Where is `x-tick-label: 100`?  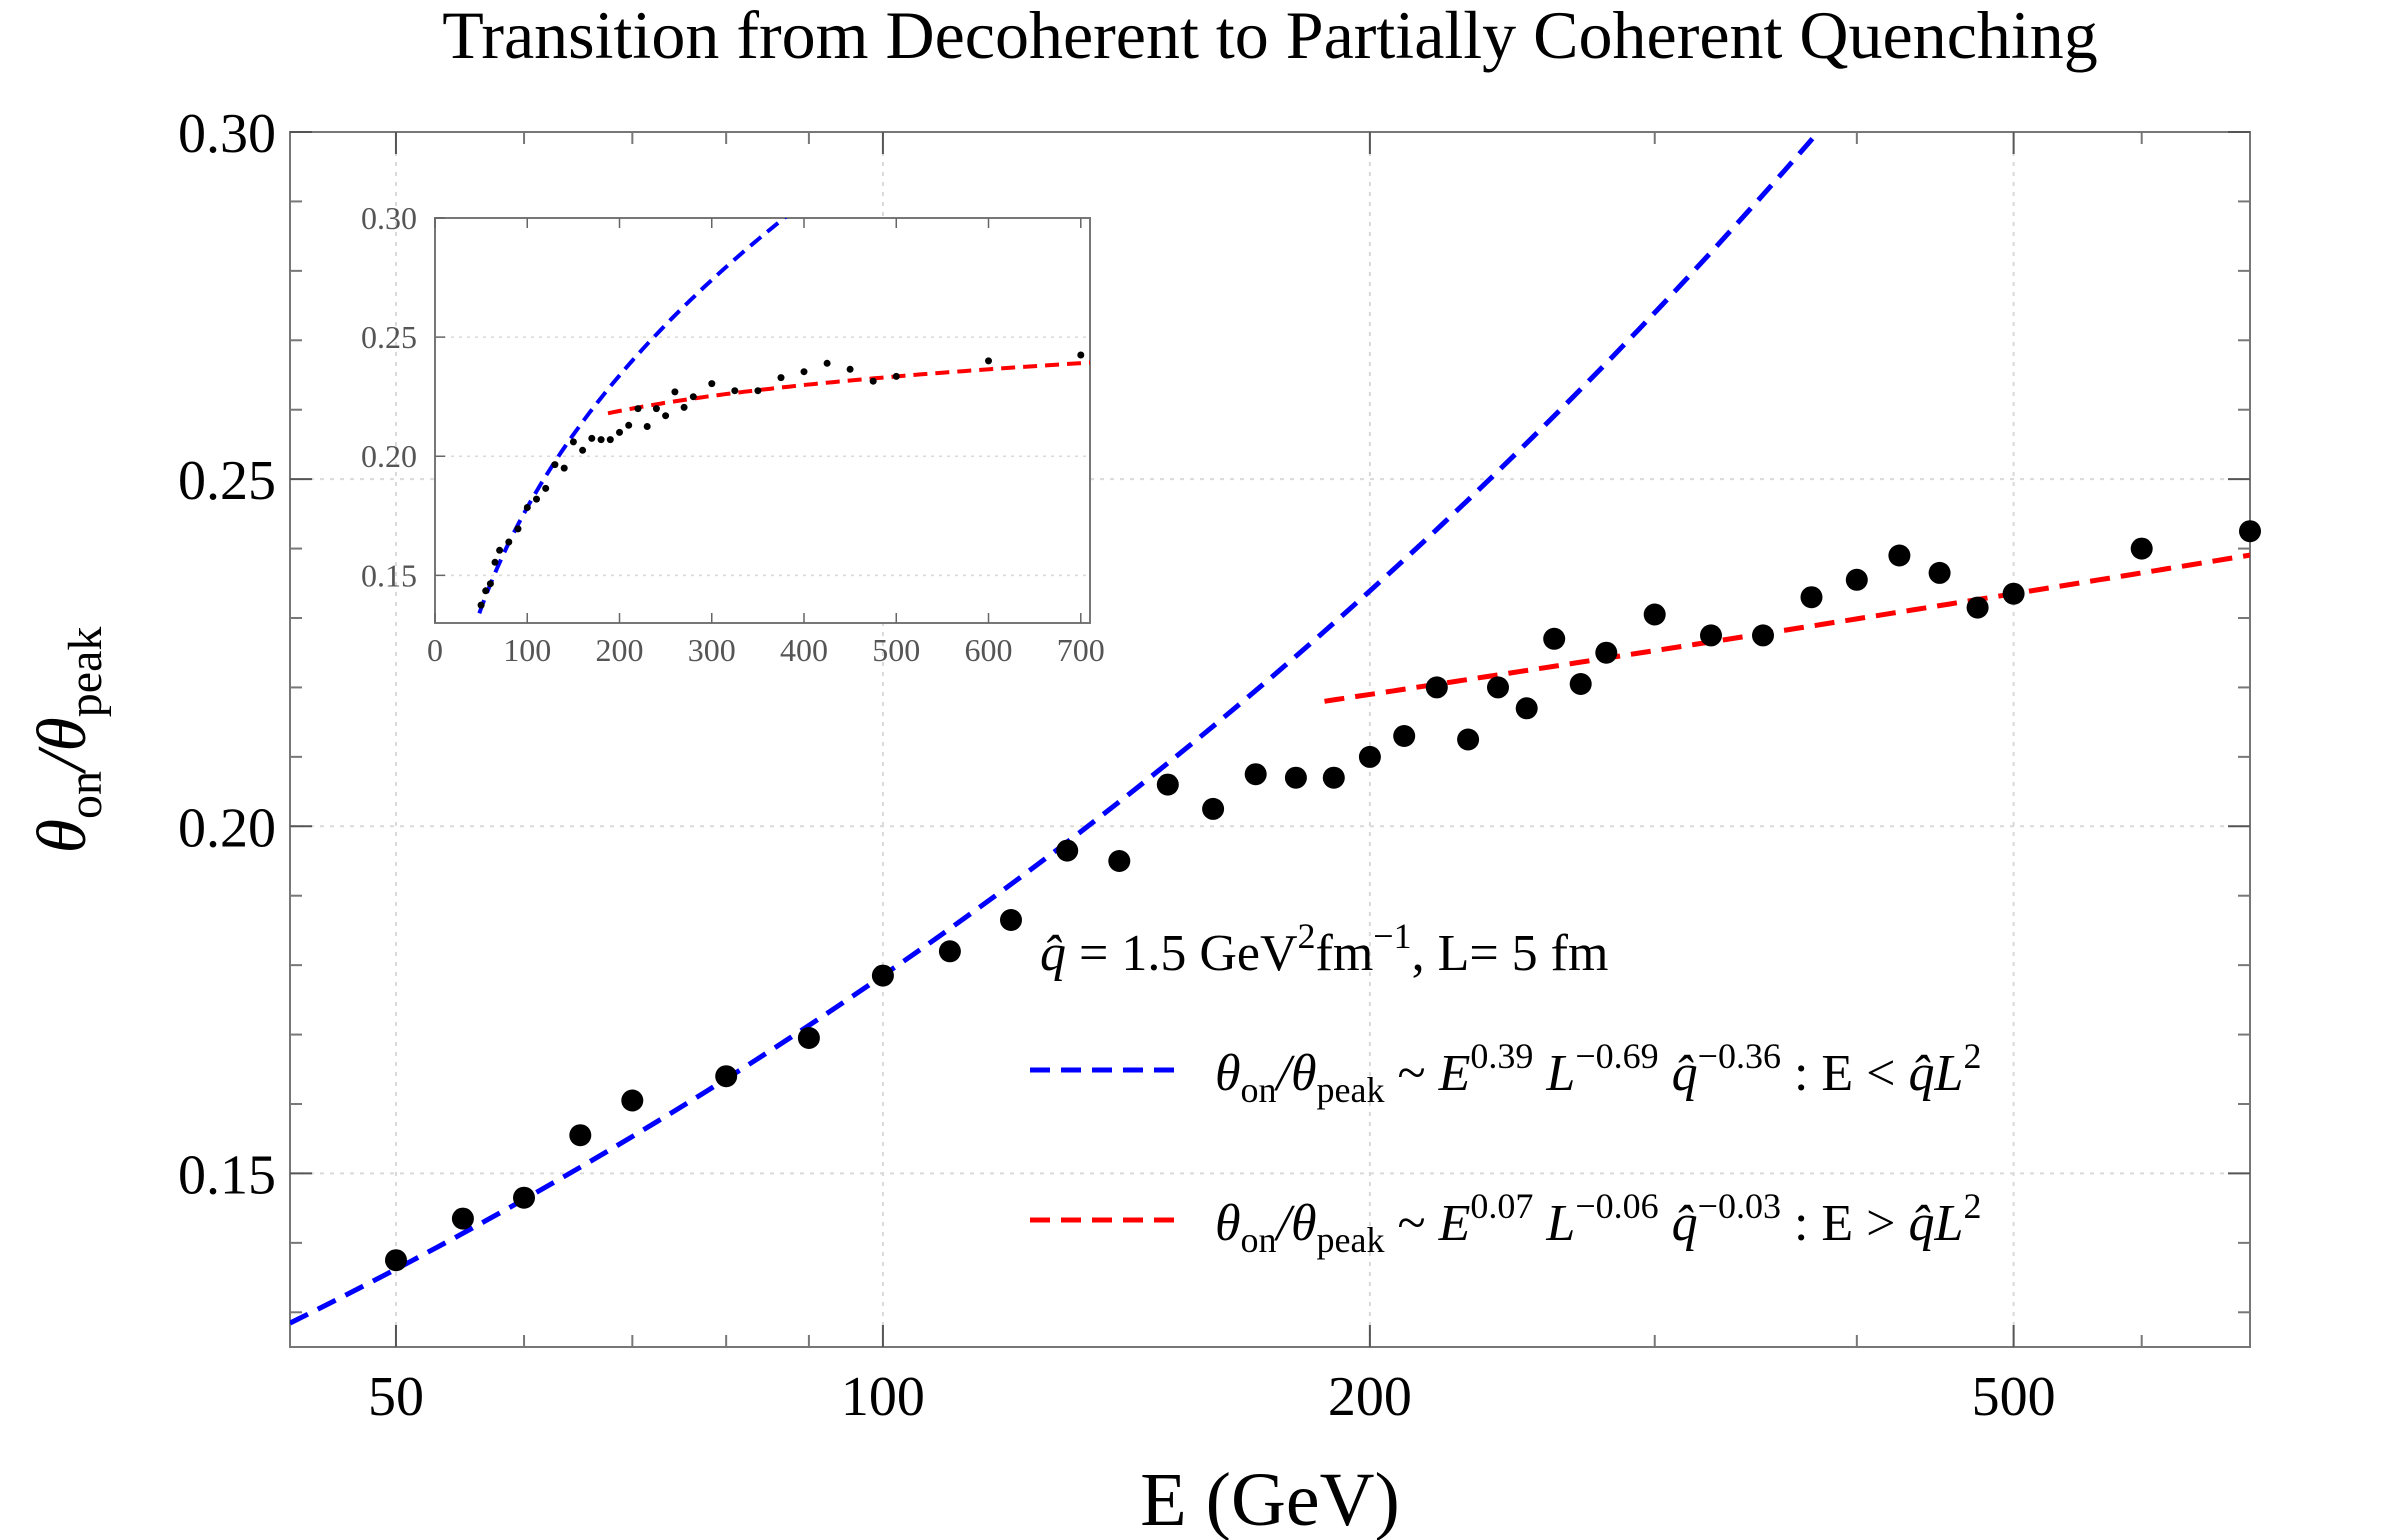
x-tick-label: 100 is located at coordinates (883, 1397).